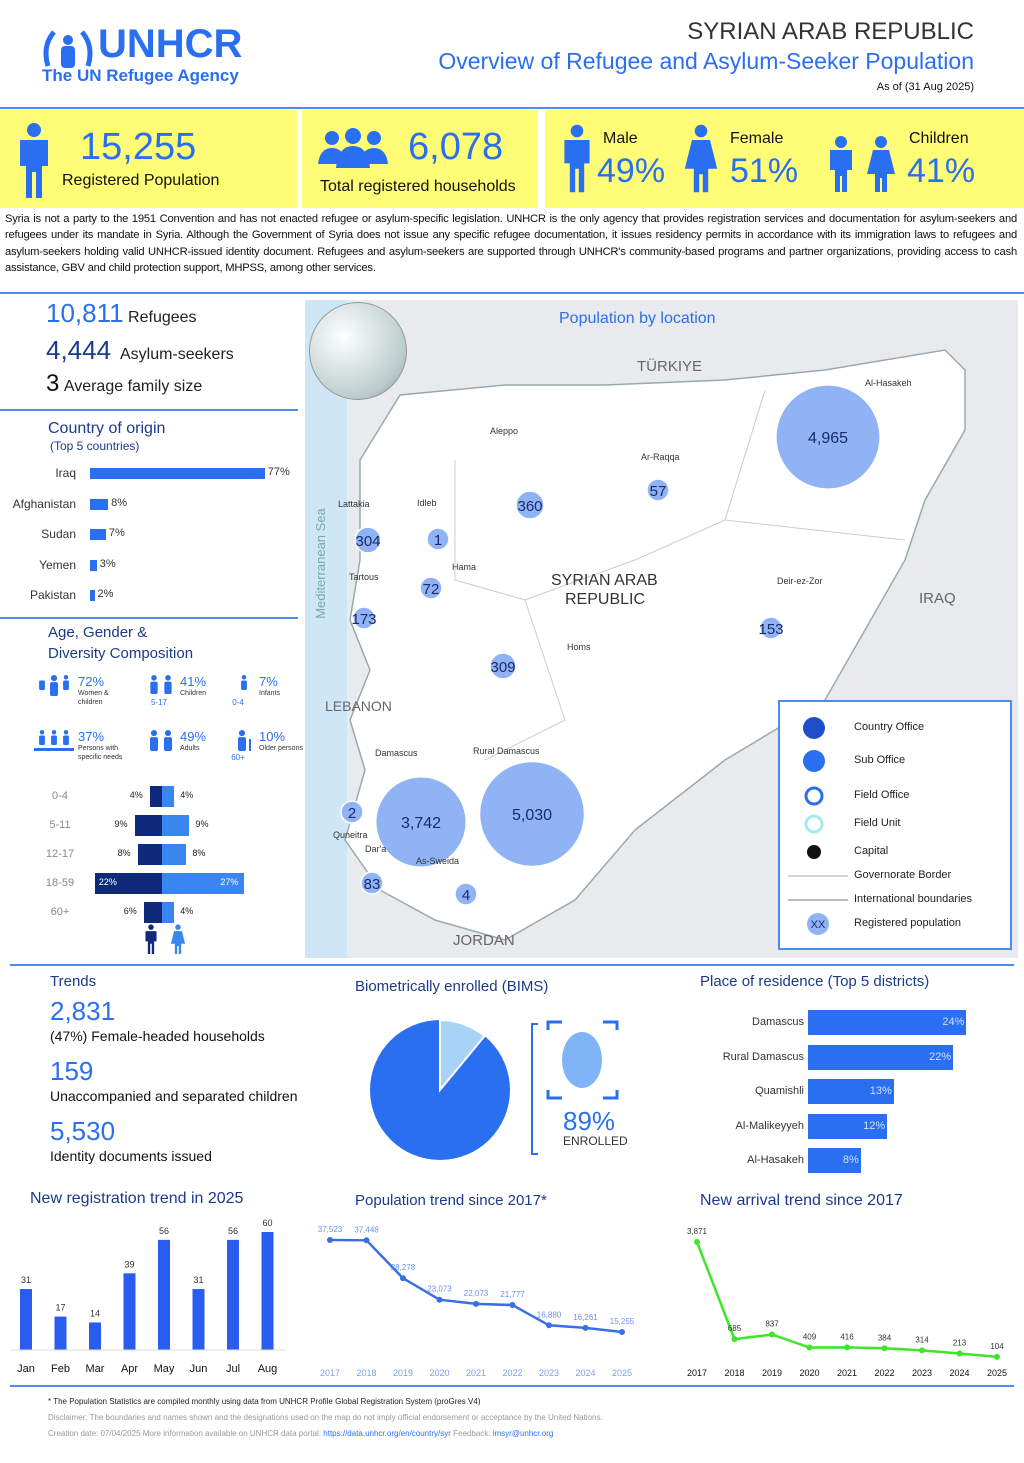 The width and height of the screenshot is (1024, 1463). Describe the element at coordinates (620, 138) in the screenshot. I see `male-label: Male` at that location.